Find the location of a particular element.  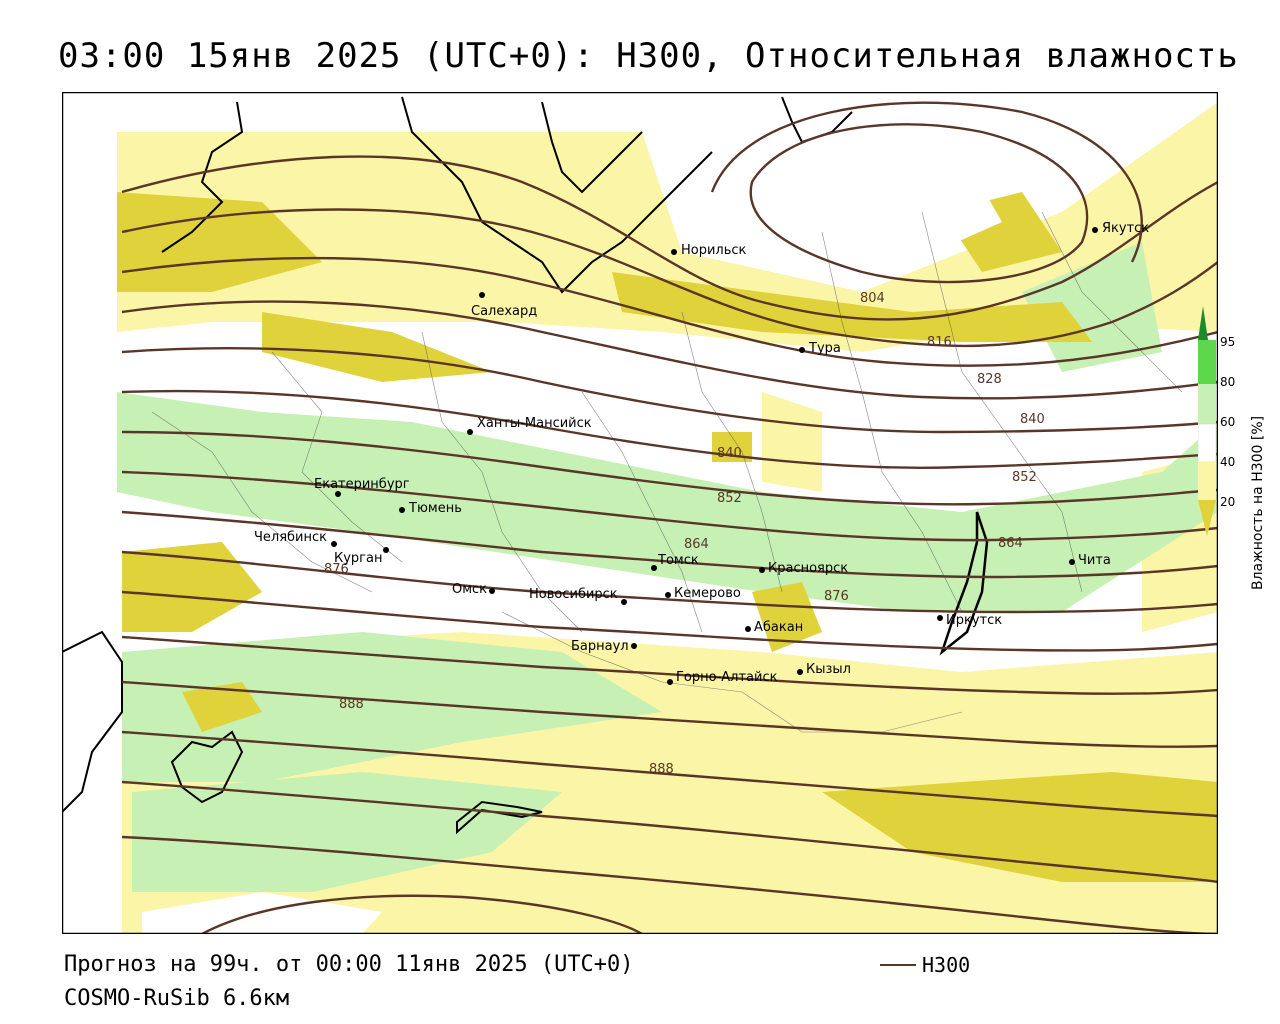

svg-text: Чита is located at coordinates (1094, 560).